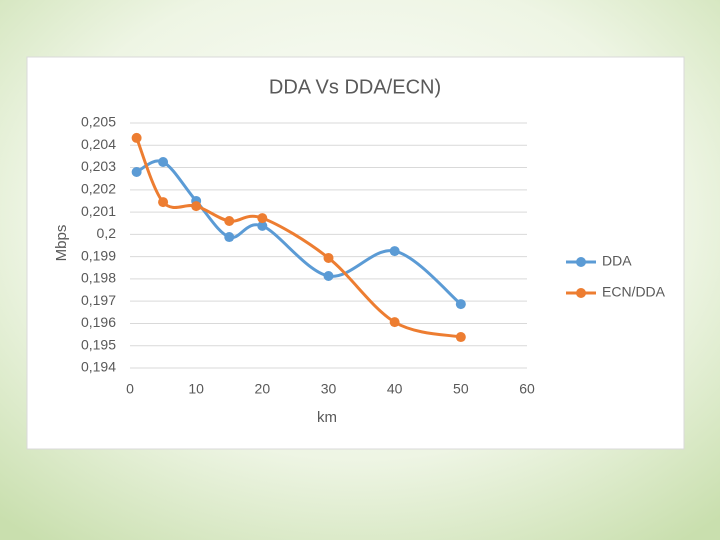 The height and width of the screenshot is (540, 720). I want to click on y-tick-label: 0,205, so click(98, 122).